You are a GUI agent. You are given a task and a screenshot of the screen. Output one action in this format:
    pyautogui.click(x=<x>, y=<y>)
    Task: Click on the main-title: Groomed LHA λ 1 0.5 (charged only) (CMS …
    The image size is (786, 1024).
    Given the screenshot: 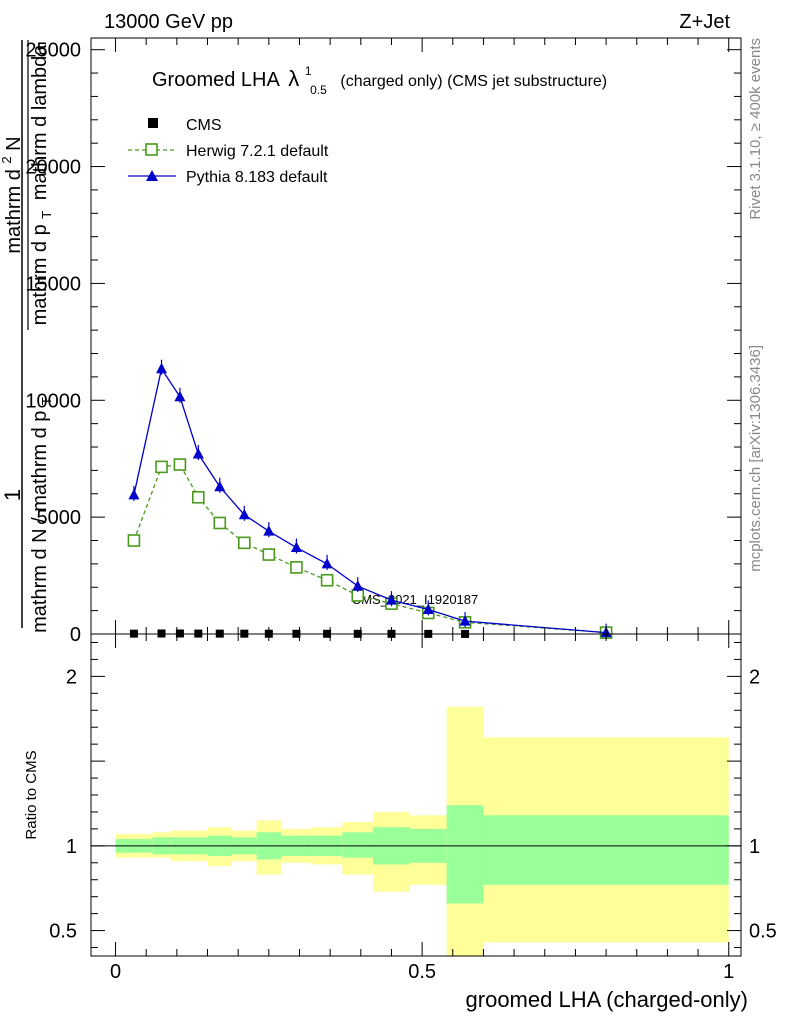 What is the action you would take?
    pyautogui.click(x=379, y=78)
    